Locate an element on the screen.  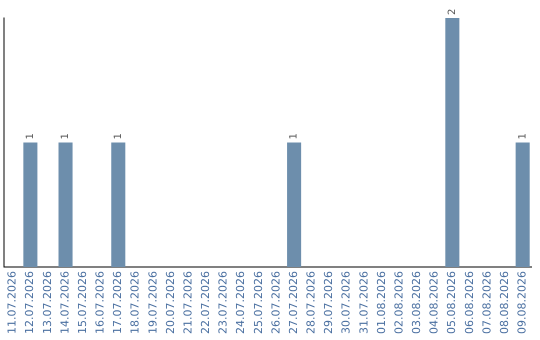
x-tick-label: 02.08.2026 is located at coordinates (399, 302).